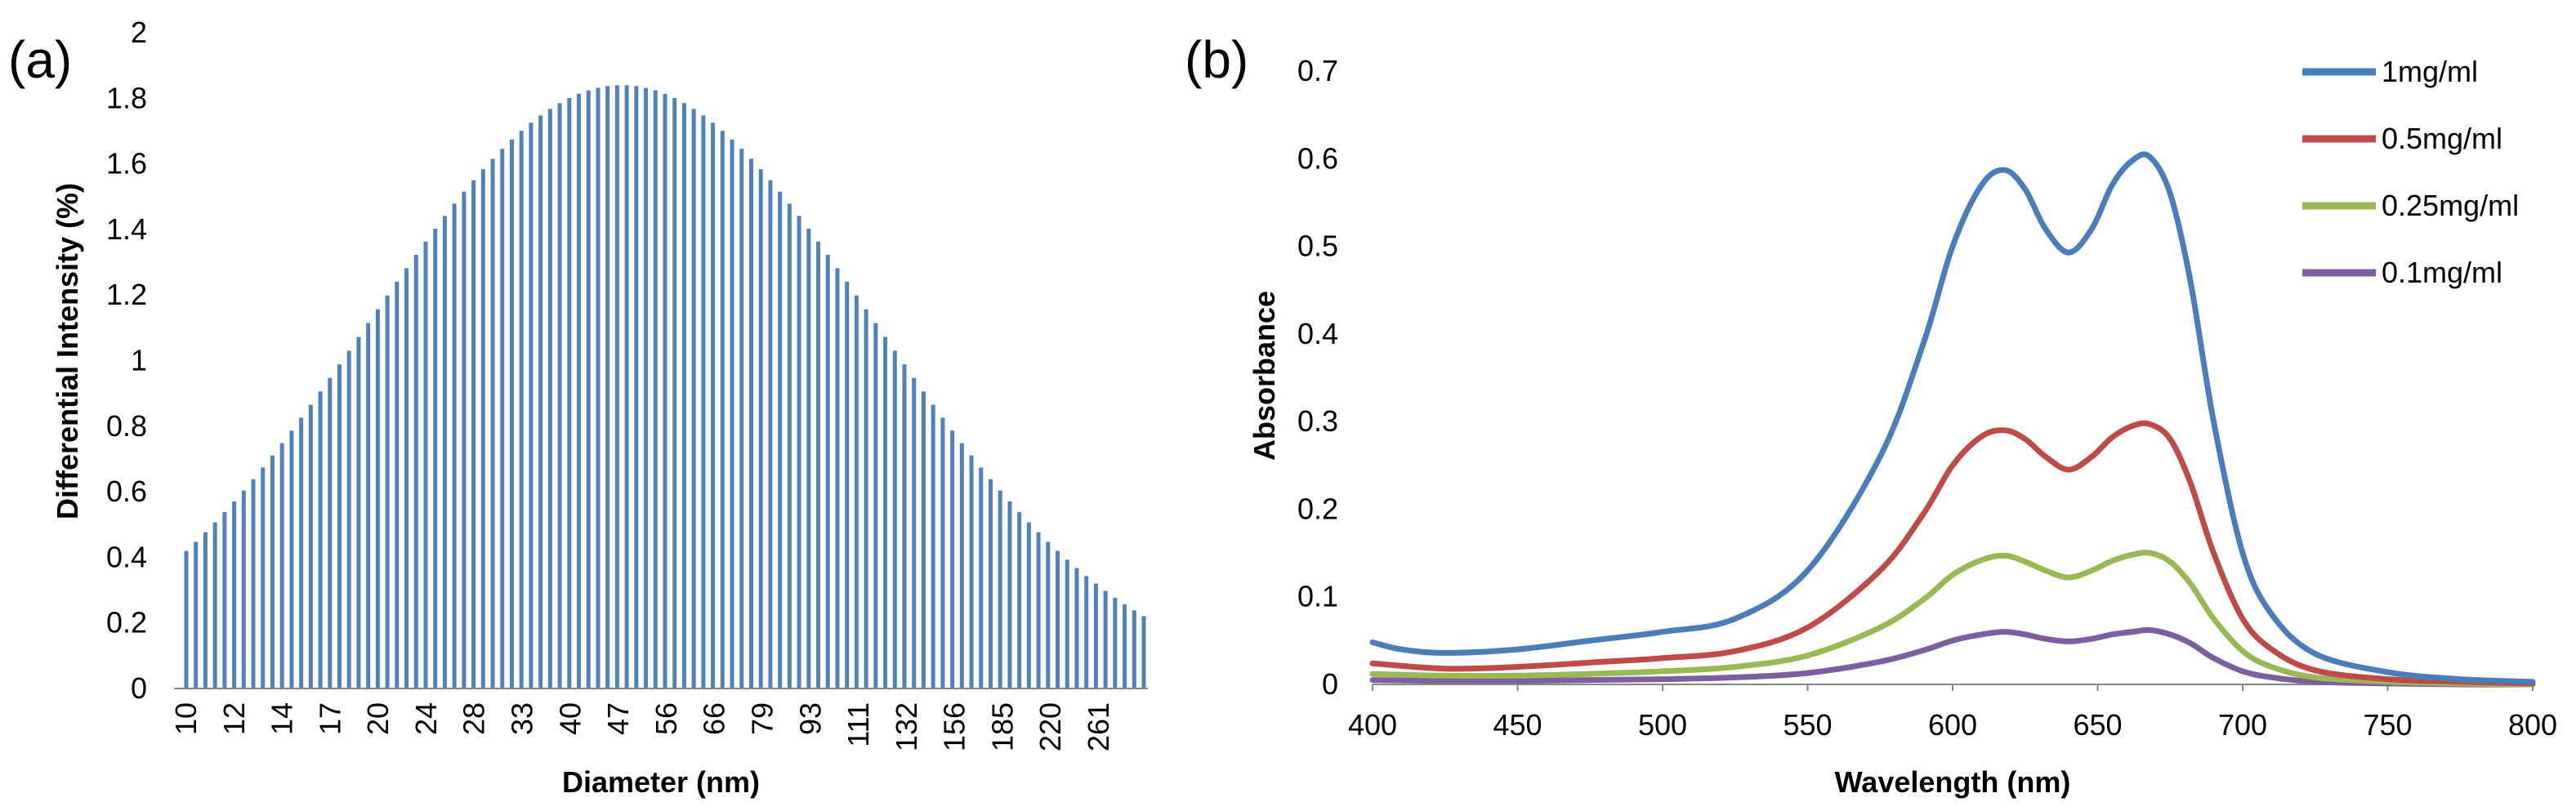  I want to click on panel-b-y-tick-label: 0.2, so click(1318, 509).